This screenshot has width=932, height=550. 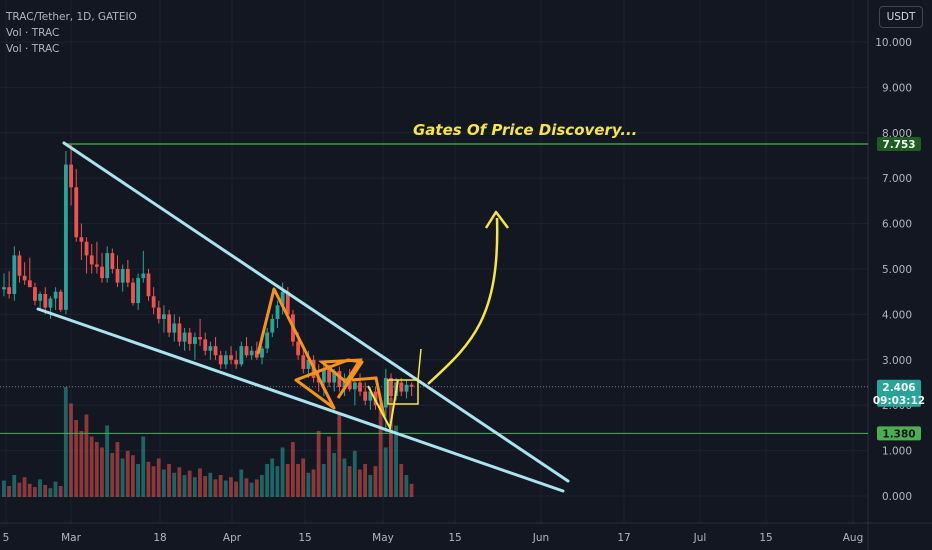 What do you see at coordinates (340, 371) in the screenshot?
I see `orange-triangle` at bounding box center [340, 371].